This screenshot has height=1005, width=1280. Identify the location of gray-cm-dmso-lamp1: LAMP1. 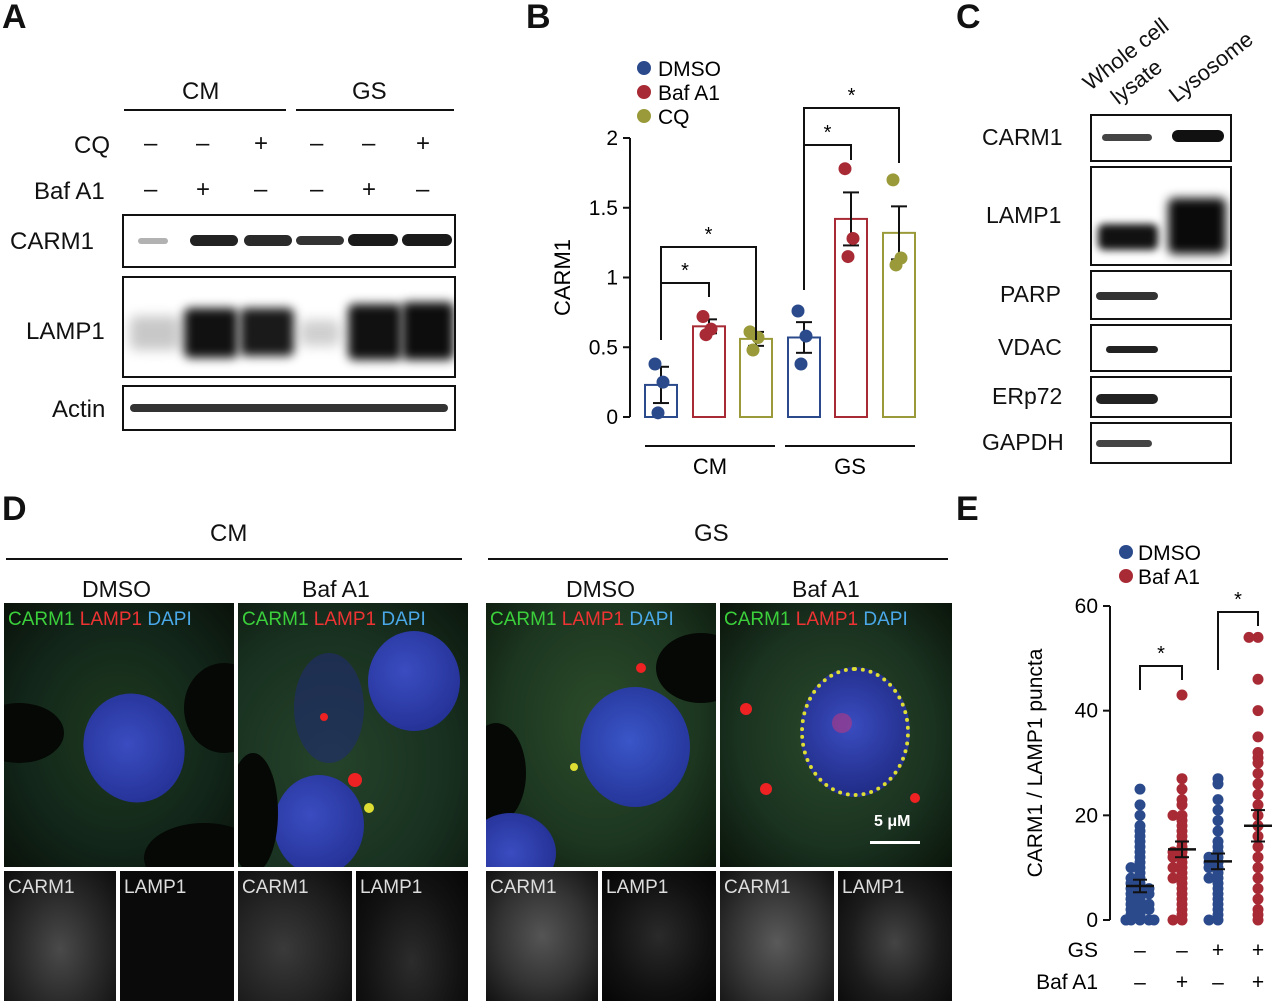
(177, 936).